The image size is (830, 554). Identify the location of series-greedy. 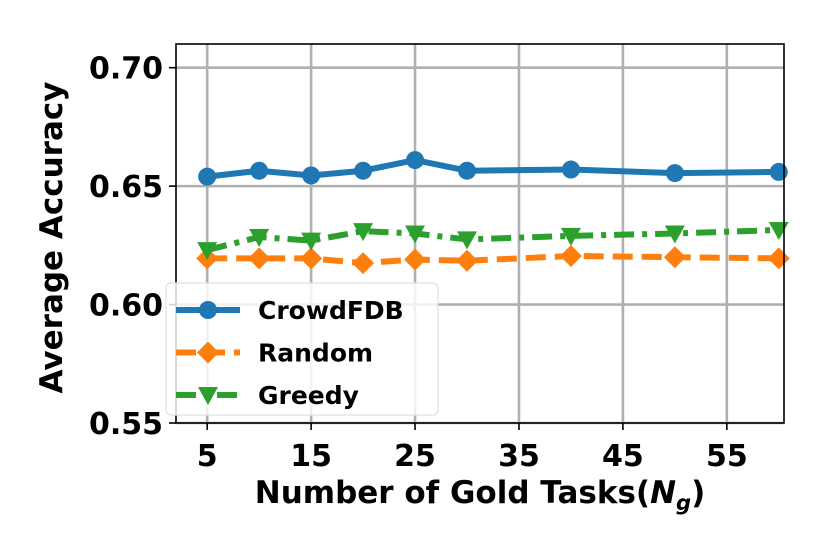
(493, 241).